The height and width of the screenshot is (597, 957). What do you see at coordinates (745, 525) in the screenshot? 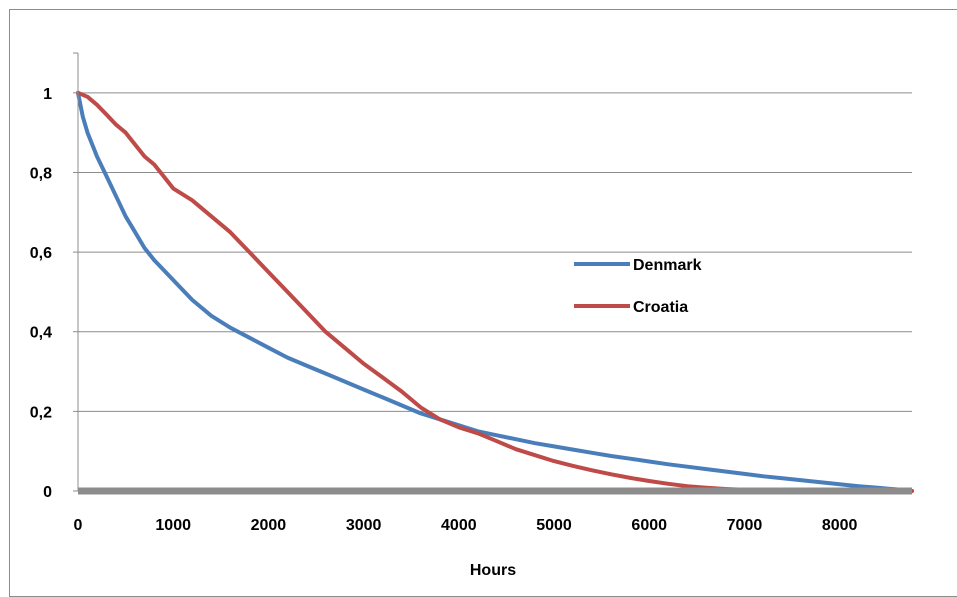
I see `x-tick-label: 7000` at bounding box center [745, 525].